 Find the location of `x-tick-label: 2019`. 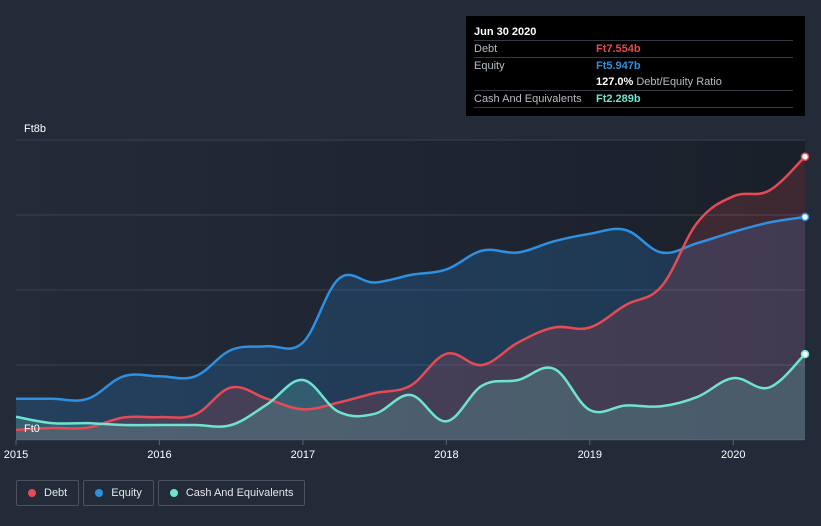

x-tick-label: 2019 is located at coordinates (590, 455).